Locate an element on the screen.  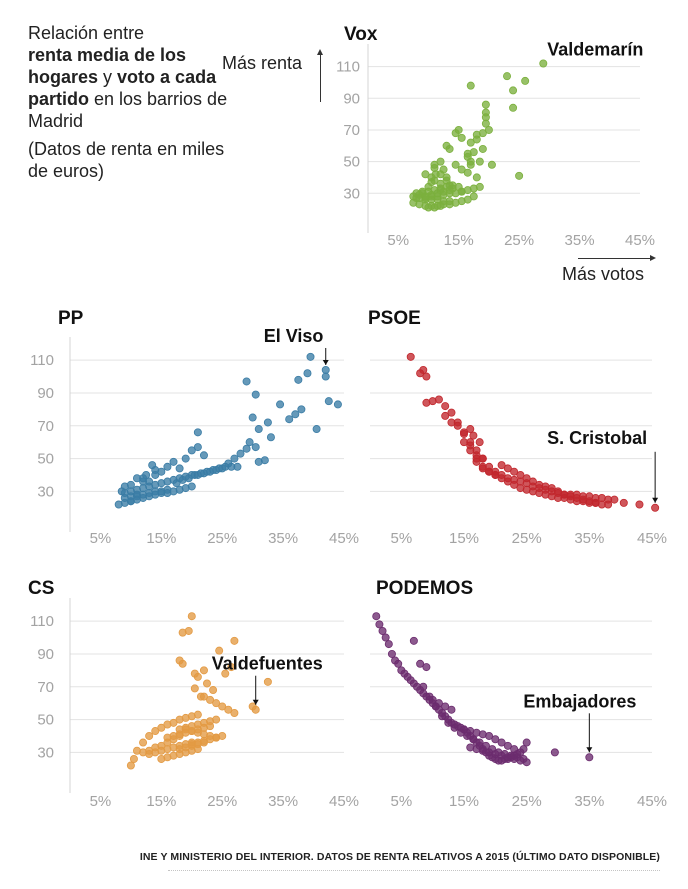
y-direction-label: Más renta is located at coordinates (262, 63).